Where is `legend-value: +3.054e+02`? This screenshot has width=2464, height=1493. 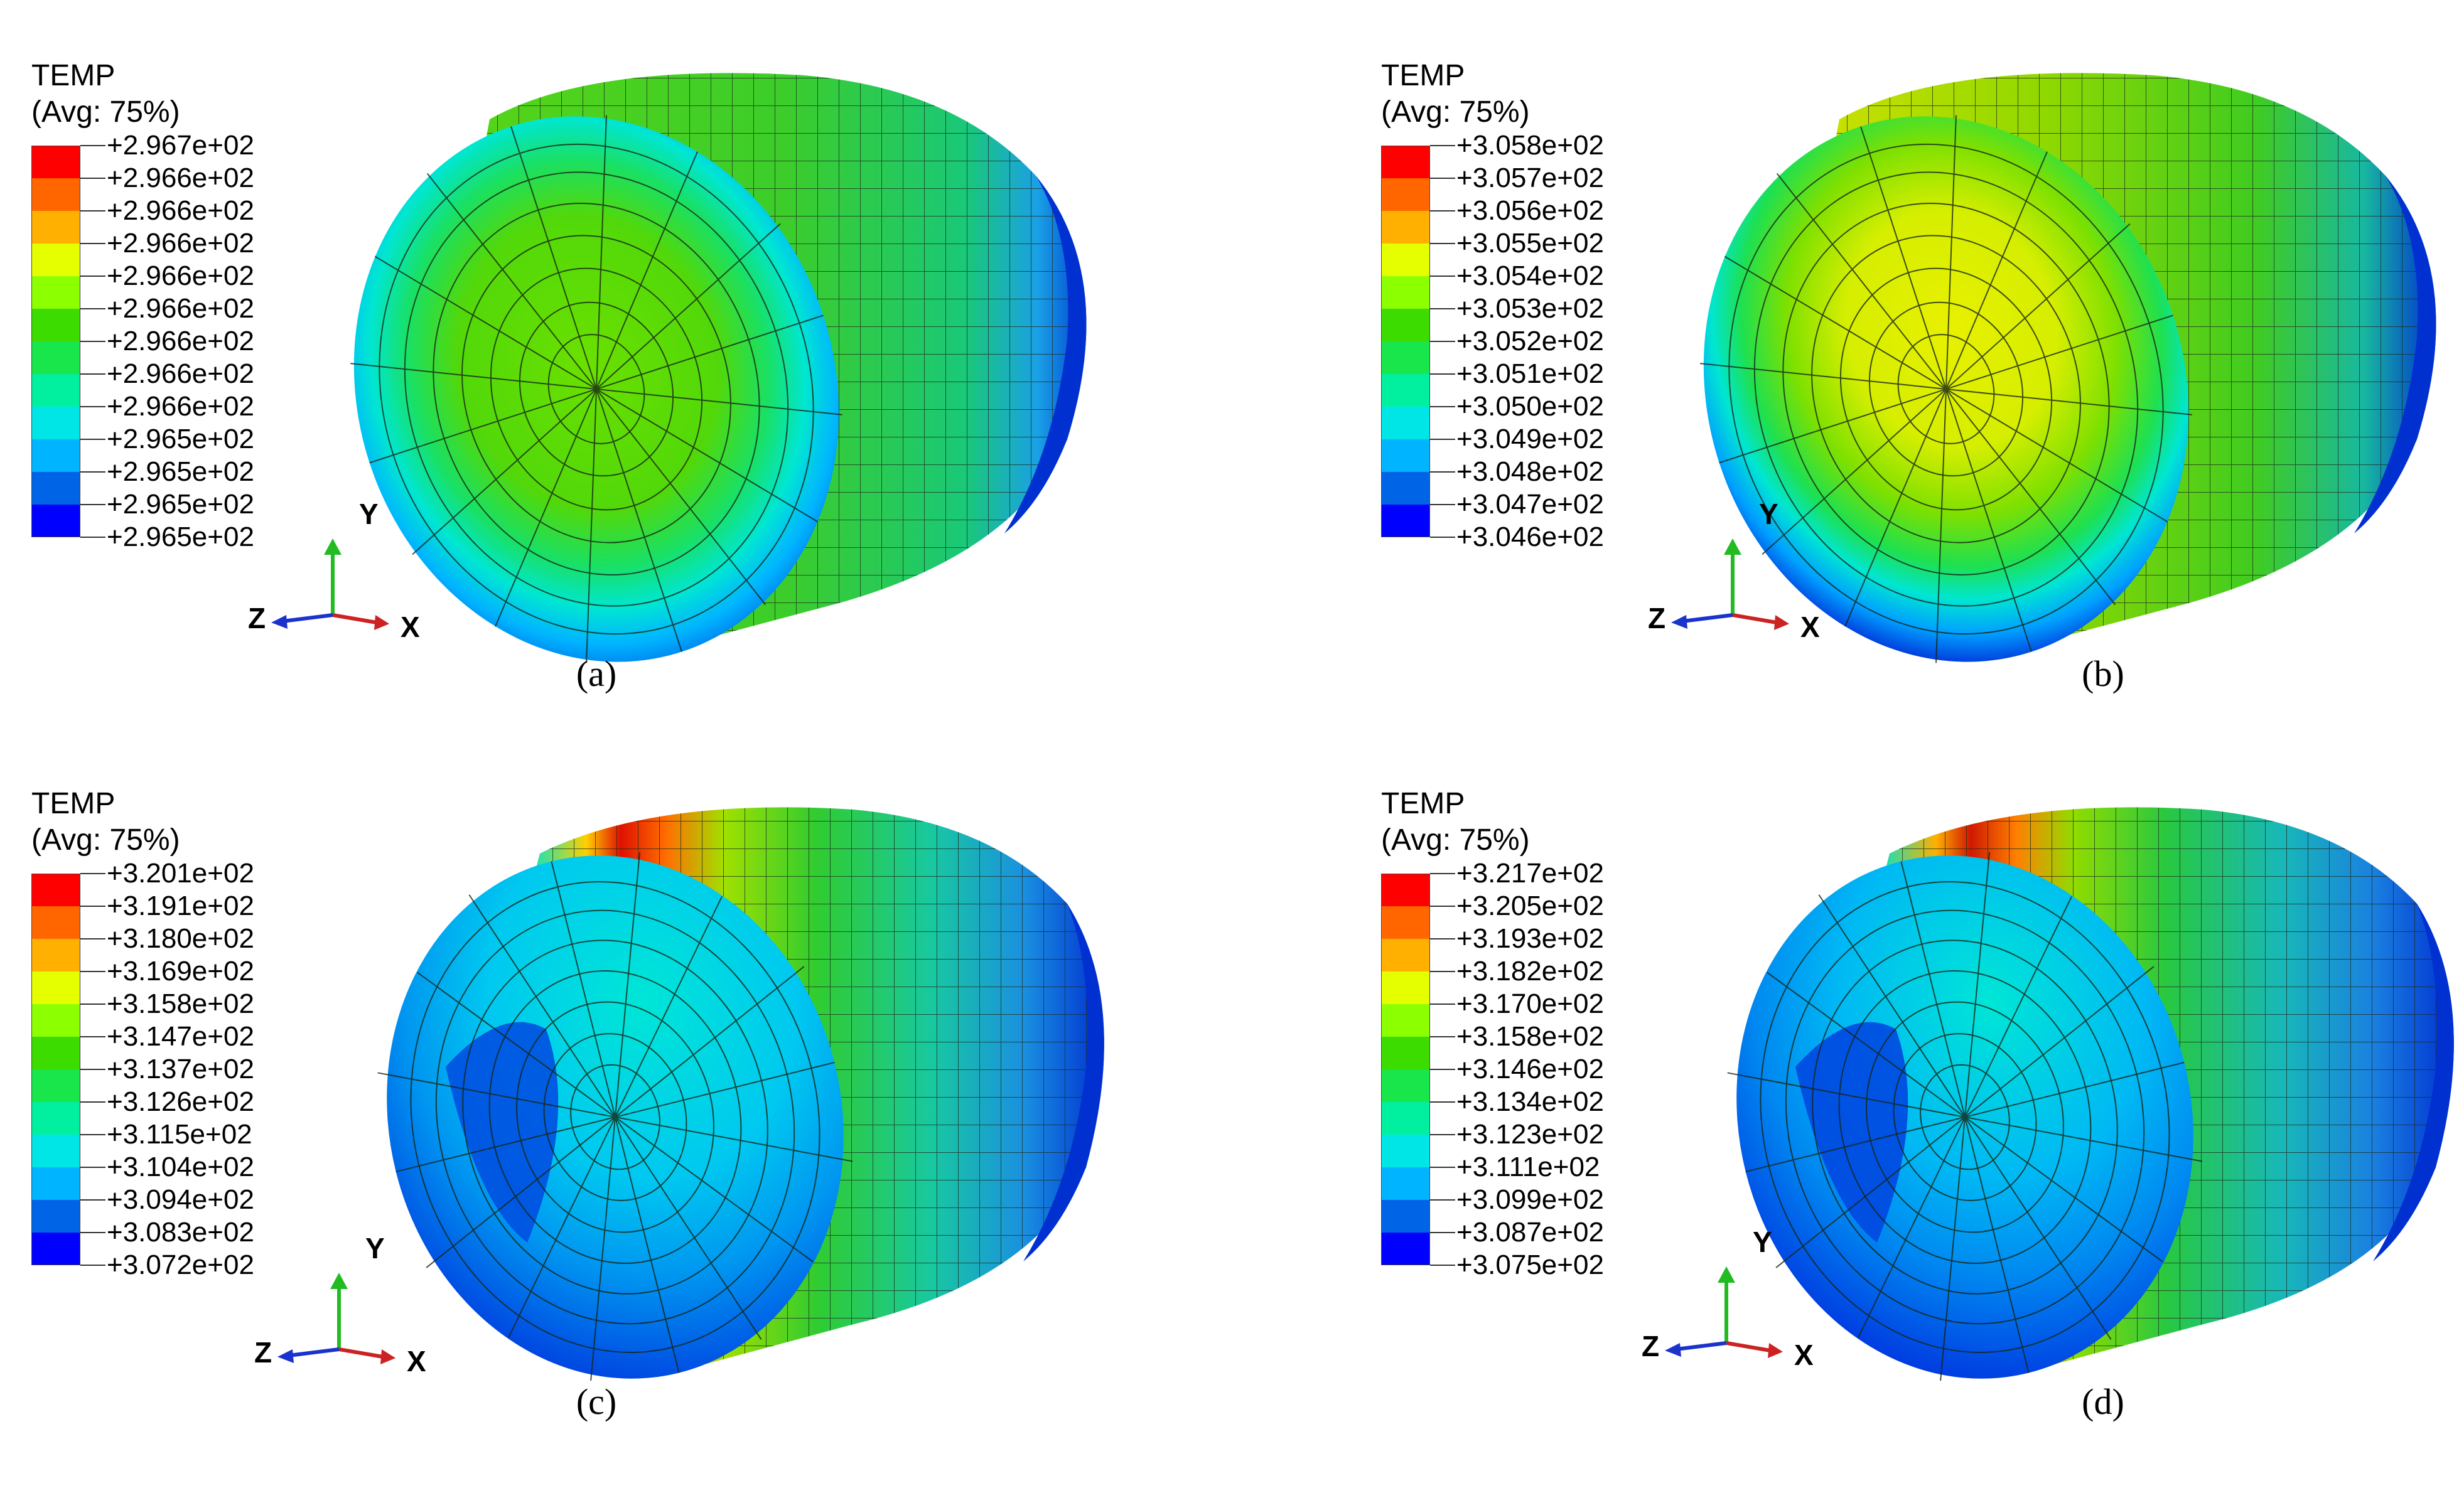
legend-value: +3.054e+02 is located at coordinates (1530, 275).